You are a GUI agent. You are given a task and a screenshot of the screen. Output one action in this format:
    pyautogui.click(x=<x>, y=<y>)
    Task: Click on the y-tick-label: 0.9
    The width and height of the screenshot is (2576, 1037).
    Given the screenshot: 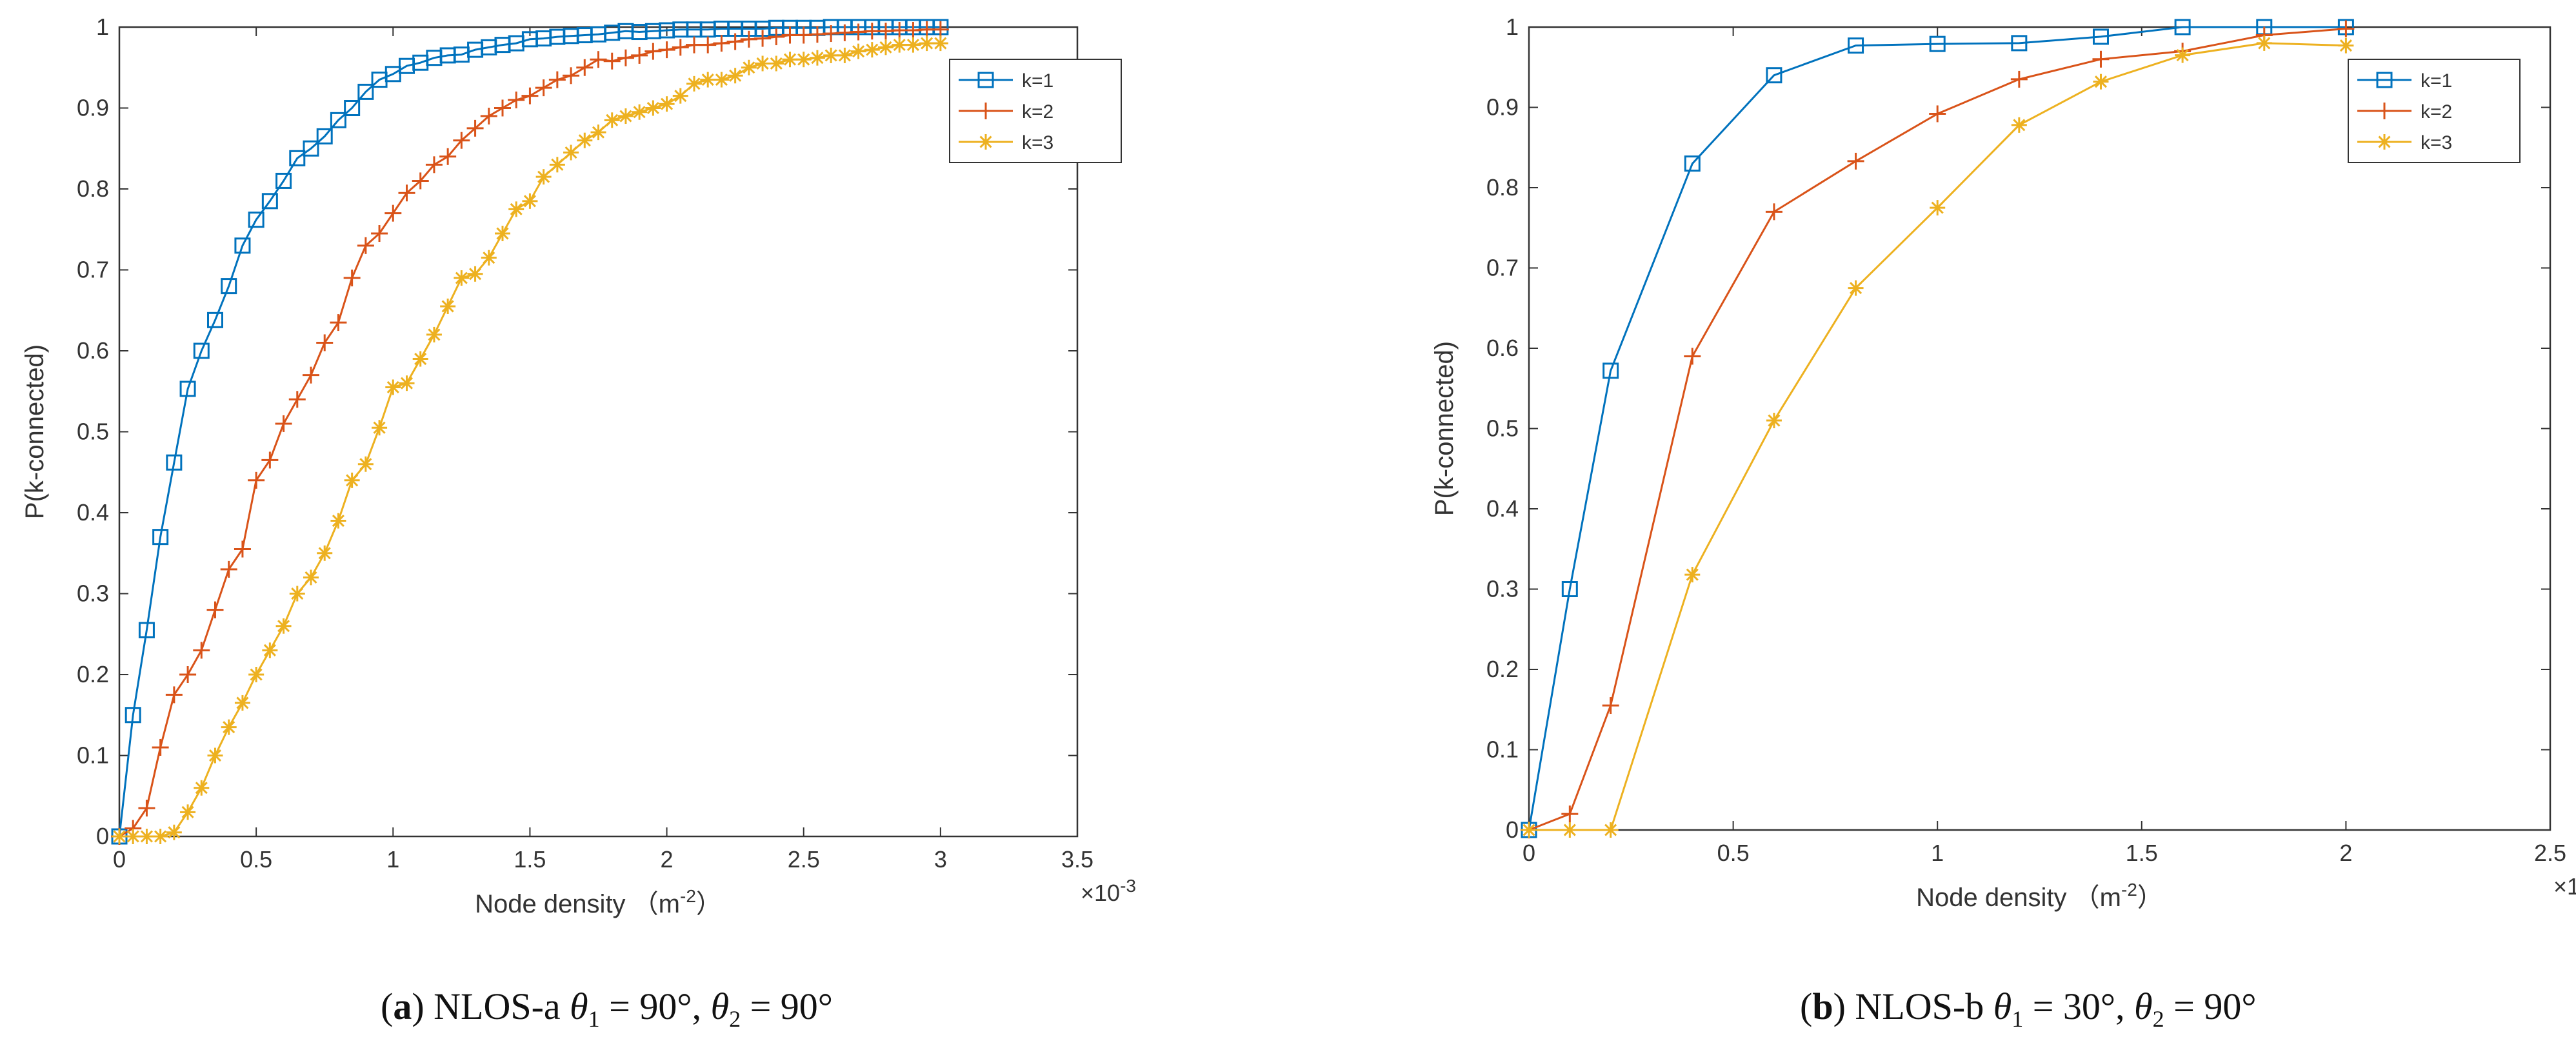 What is the action you would take?
    pyautogui.click(x=1502, y=107)
    